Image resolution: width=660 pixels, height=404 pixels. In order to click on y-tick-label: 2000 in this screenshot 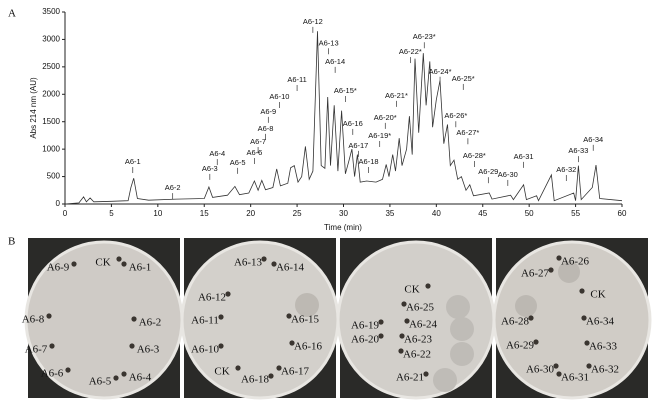, I will do `click(51, 93)`.